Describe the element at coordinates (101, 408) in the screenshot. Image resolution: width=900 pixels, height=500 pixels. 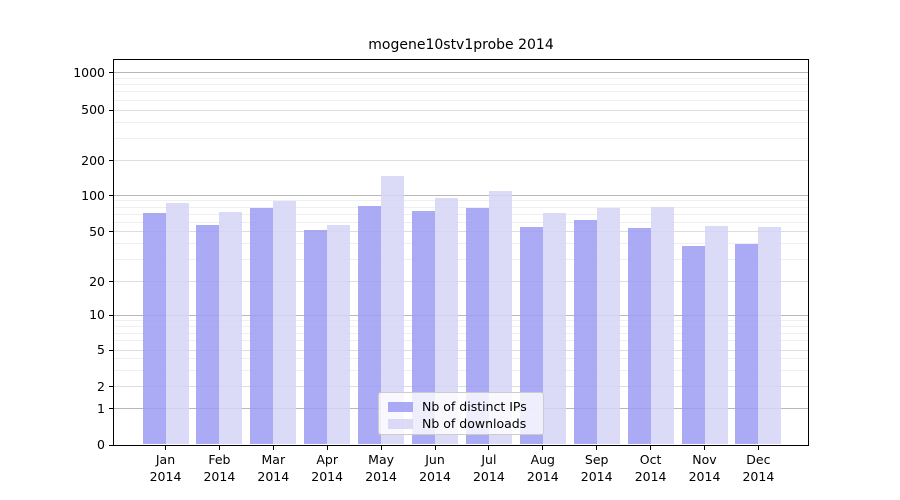
I see `y-tick-label: 1` at that location.